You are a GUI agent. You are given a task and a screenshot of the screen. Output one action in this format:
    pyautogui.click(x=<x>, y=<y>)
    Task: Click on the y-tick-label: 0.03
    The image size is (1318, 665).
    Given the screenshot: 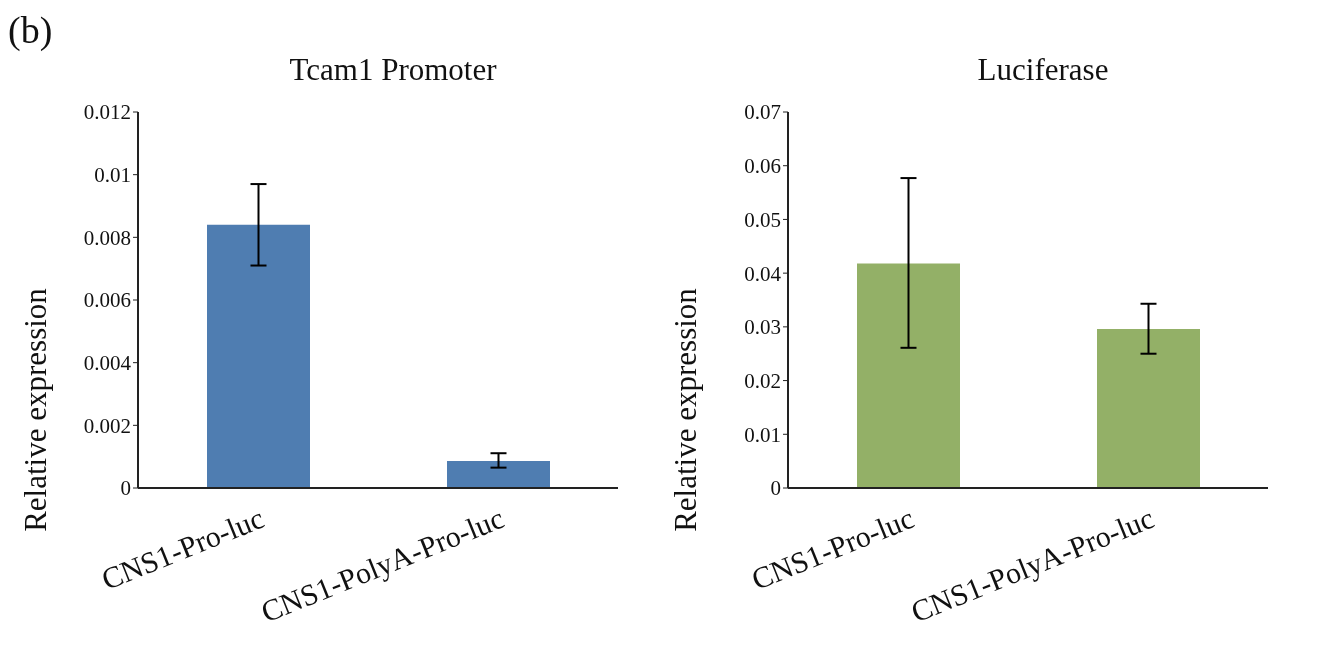 What is the action you would take?
    pyautogui.click(x=762, y=327)
    